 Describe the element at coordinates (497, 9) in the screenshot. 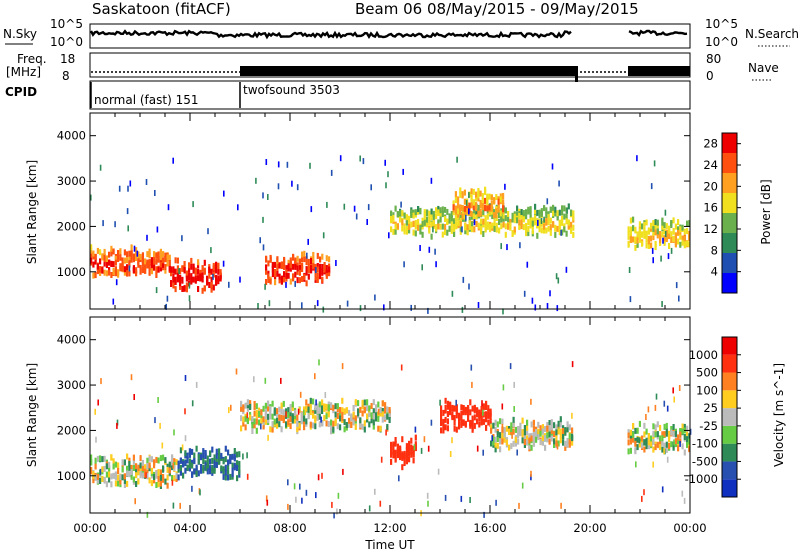

I see `beam-date-range: Beam 06 08/May/2015 - 09/May/2015` at that location.